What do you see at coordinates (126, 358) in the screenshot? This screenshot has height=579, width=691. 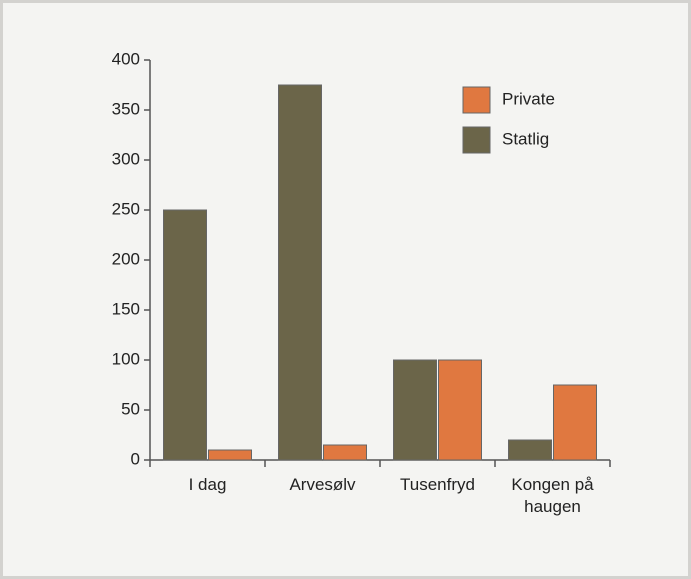 I see `y-tick-label: 100` at bounding box center [126, 358].